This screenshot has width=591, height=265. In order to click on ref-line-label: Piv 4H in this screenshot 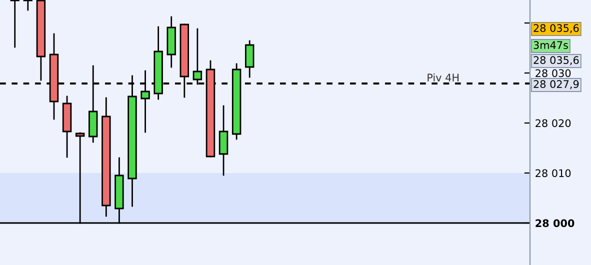, I will do `click(443, 77)`.